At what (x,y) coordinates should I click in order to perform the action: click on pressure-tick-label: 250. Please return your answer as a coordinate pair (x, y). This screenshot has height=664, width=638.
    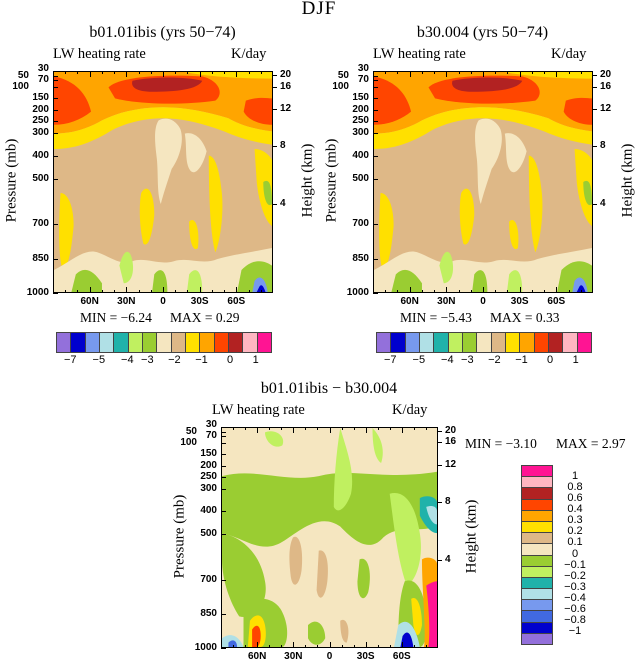
    Looking at the image, I should click on (40, 121).